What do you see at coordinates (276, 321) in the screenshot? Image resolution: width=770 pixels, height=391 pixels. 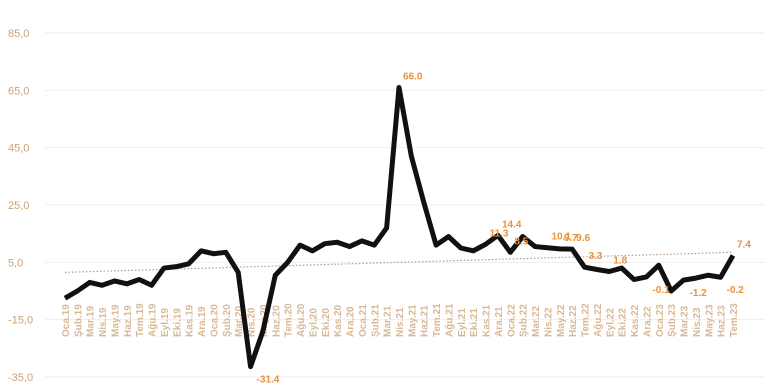 I see `x-tick-label: Haz.20` at bounding box center [276, 321].